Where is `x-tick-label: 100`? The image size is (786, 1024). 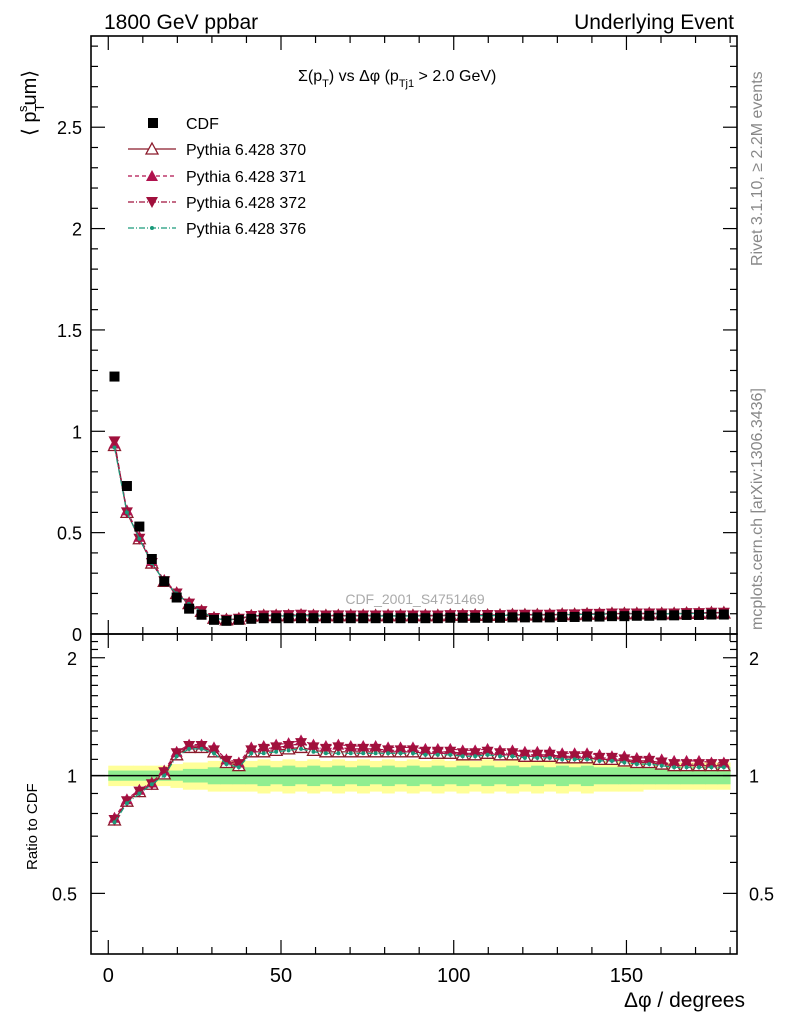
x-tick-label: 100 is located at coordinates (453, 976).